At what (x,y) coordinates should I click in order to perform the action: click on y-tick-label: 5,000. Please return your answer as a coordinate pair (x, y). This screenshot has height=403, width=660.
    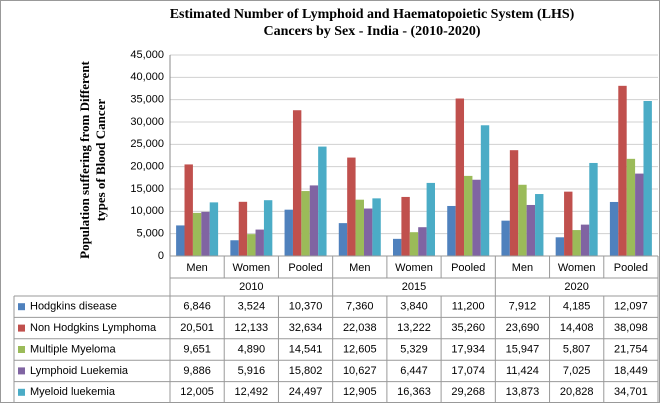
    Looking at the image, I should click on (150, 234).